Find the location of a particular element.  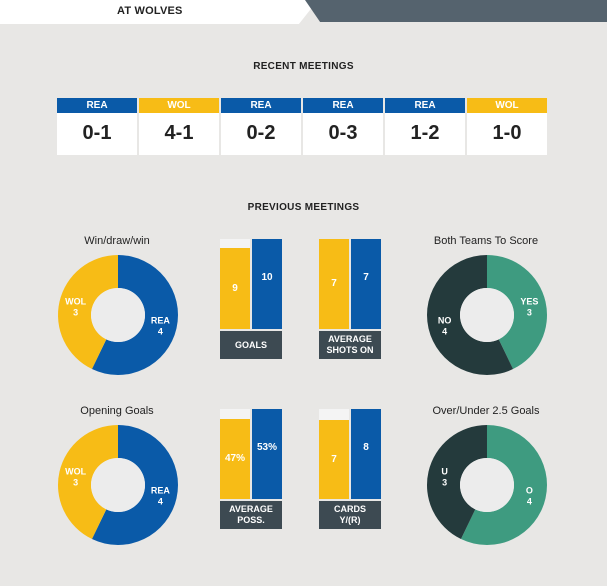

header-tab is located at coordinates (159, 12).